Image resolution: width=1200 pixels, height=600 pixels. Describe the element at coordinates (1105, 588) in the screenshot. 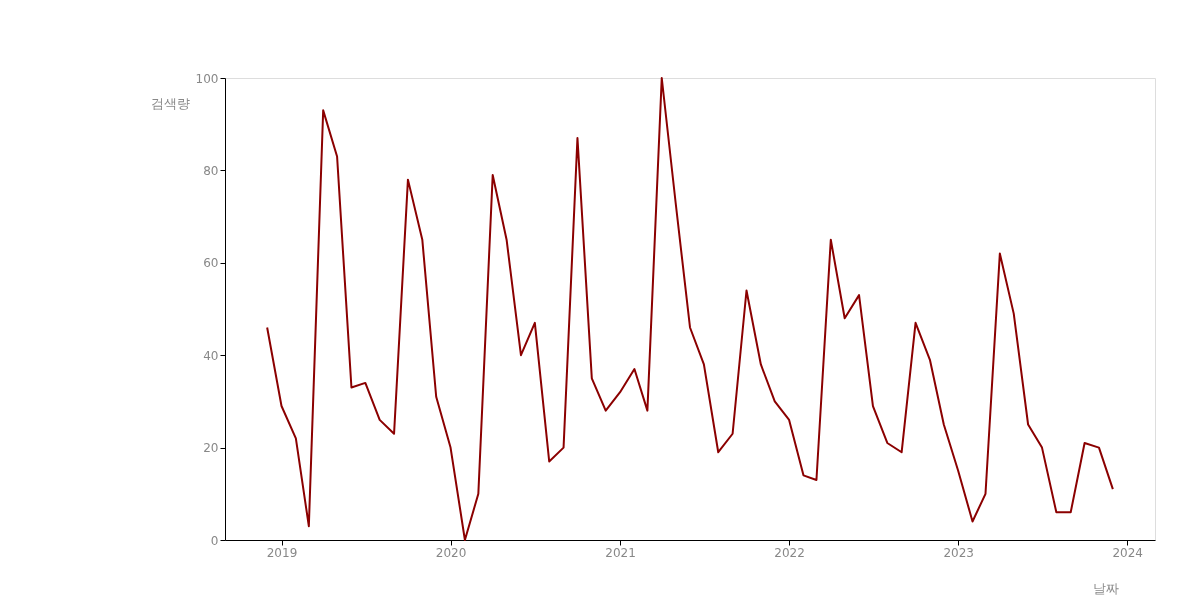

I see `x-axis-title: 날짜` at that location.